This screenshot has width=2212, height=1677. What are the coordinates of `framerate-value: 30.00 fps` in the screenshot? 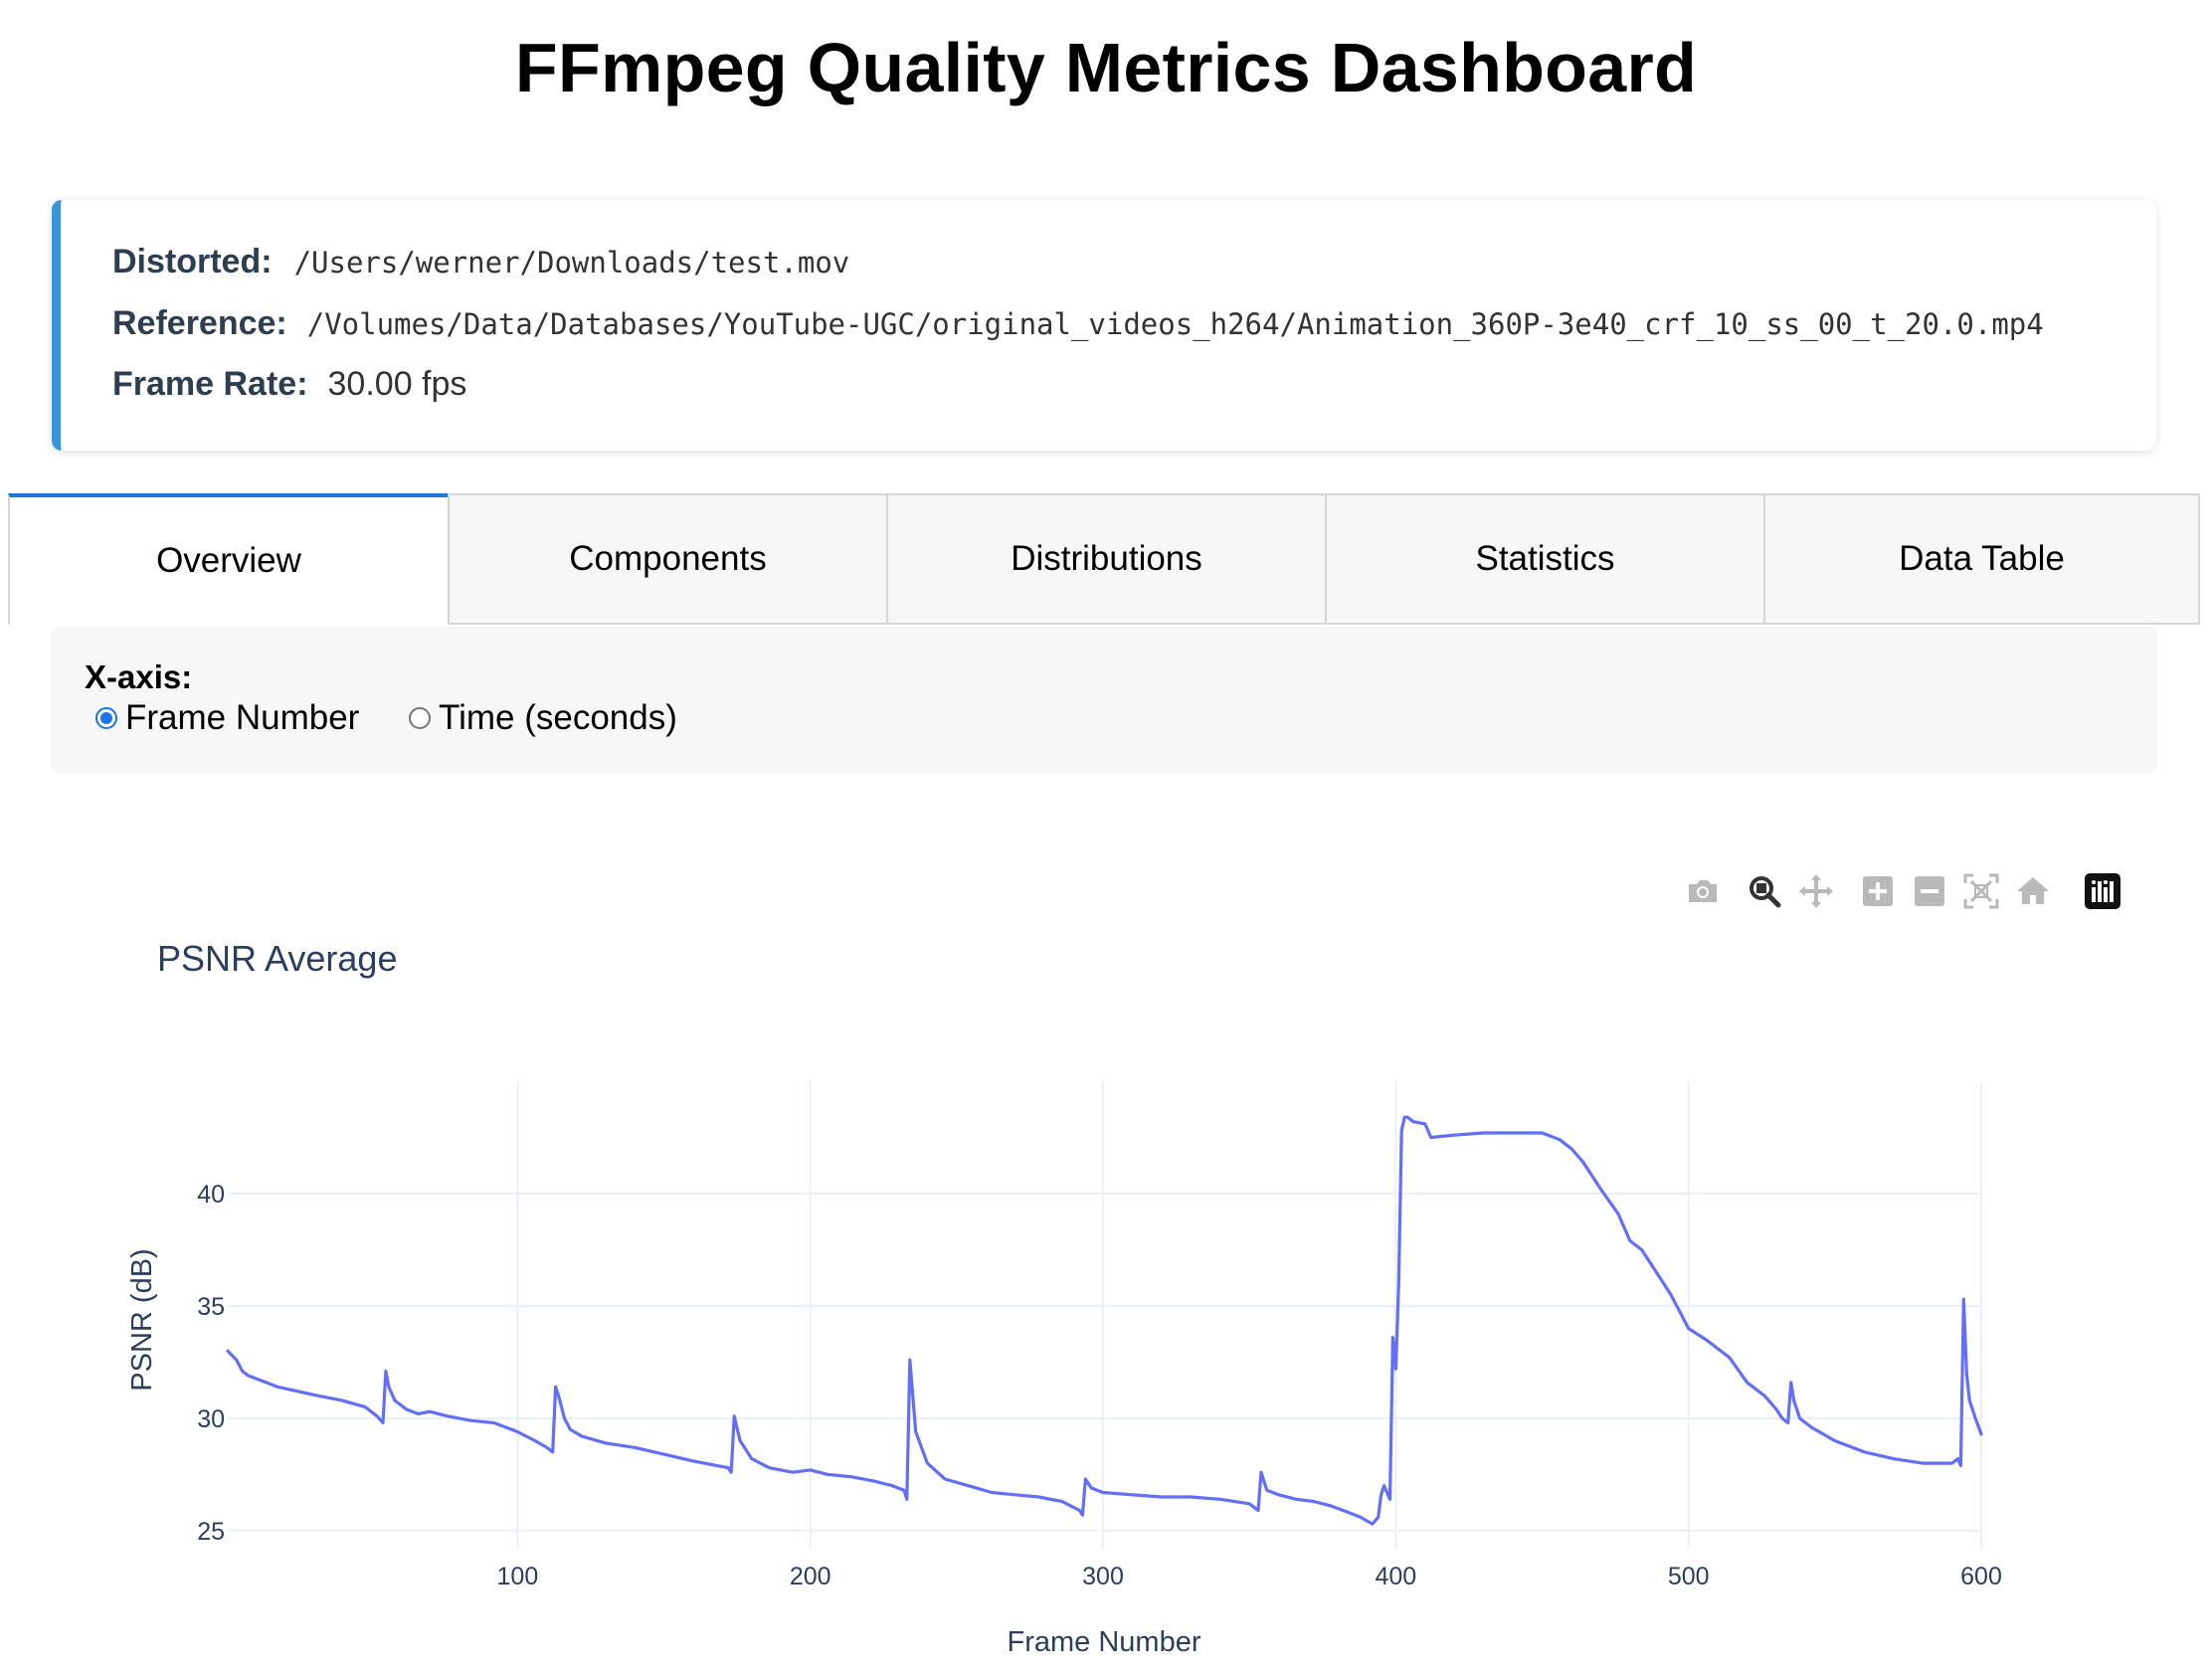 It's located at (397, 384).